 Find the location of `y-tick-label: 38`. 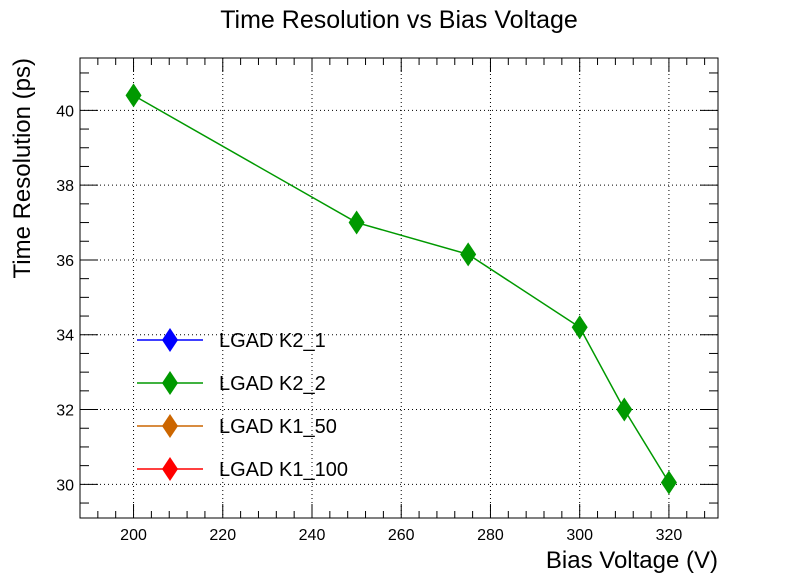

y-tick-label: 38 is located at coordinates (65, 186).